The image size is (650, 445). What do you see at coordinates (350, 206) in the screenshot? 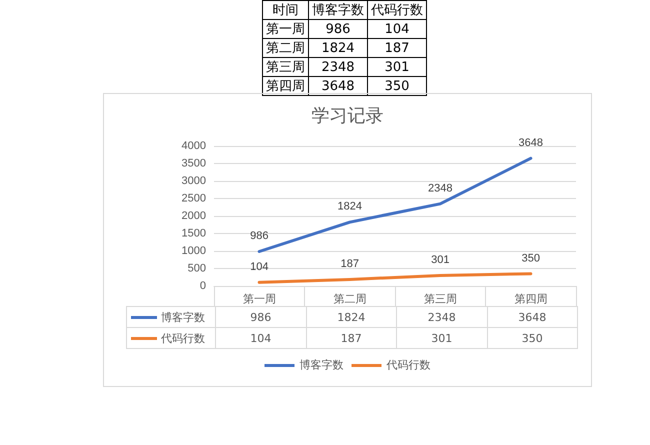
I see `data-label: 1824` at bounding box center [350, 206].